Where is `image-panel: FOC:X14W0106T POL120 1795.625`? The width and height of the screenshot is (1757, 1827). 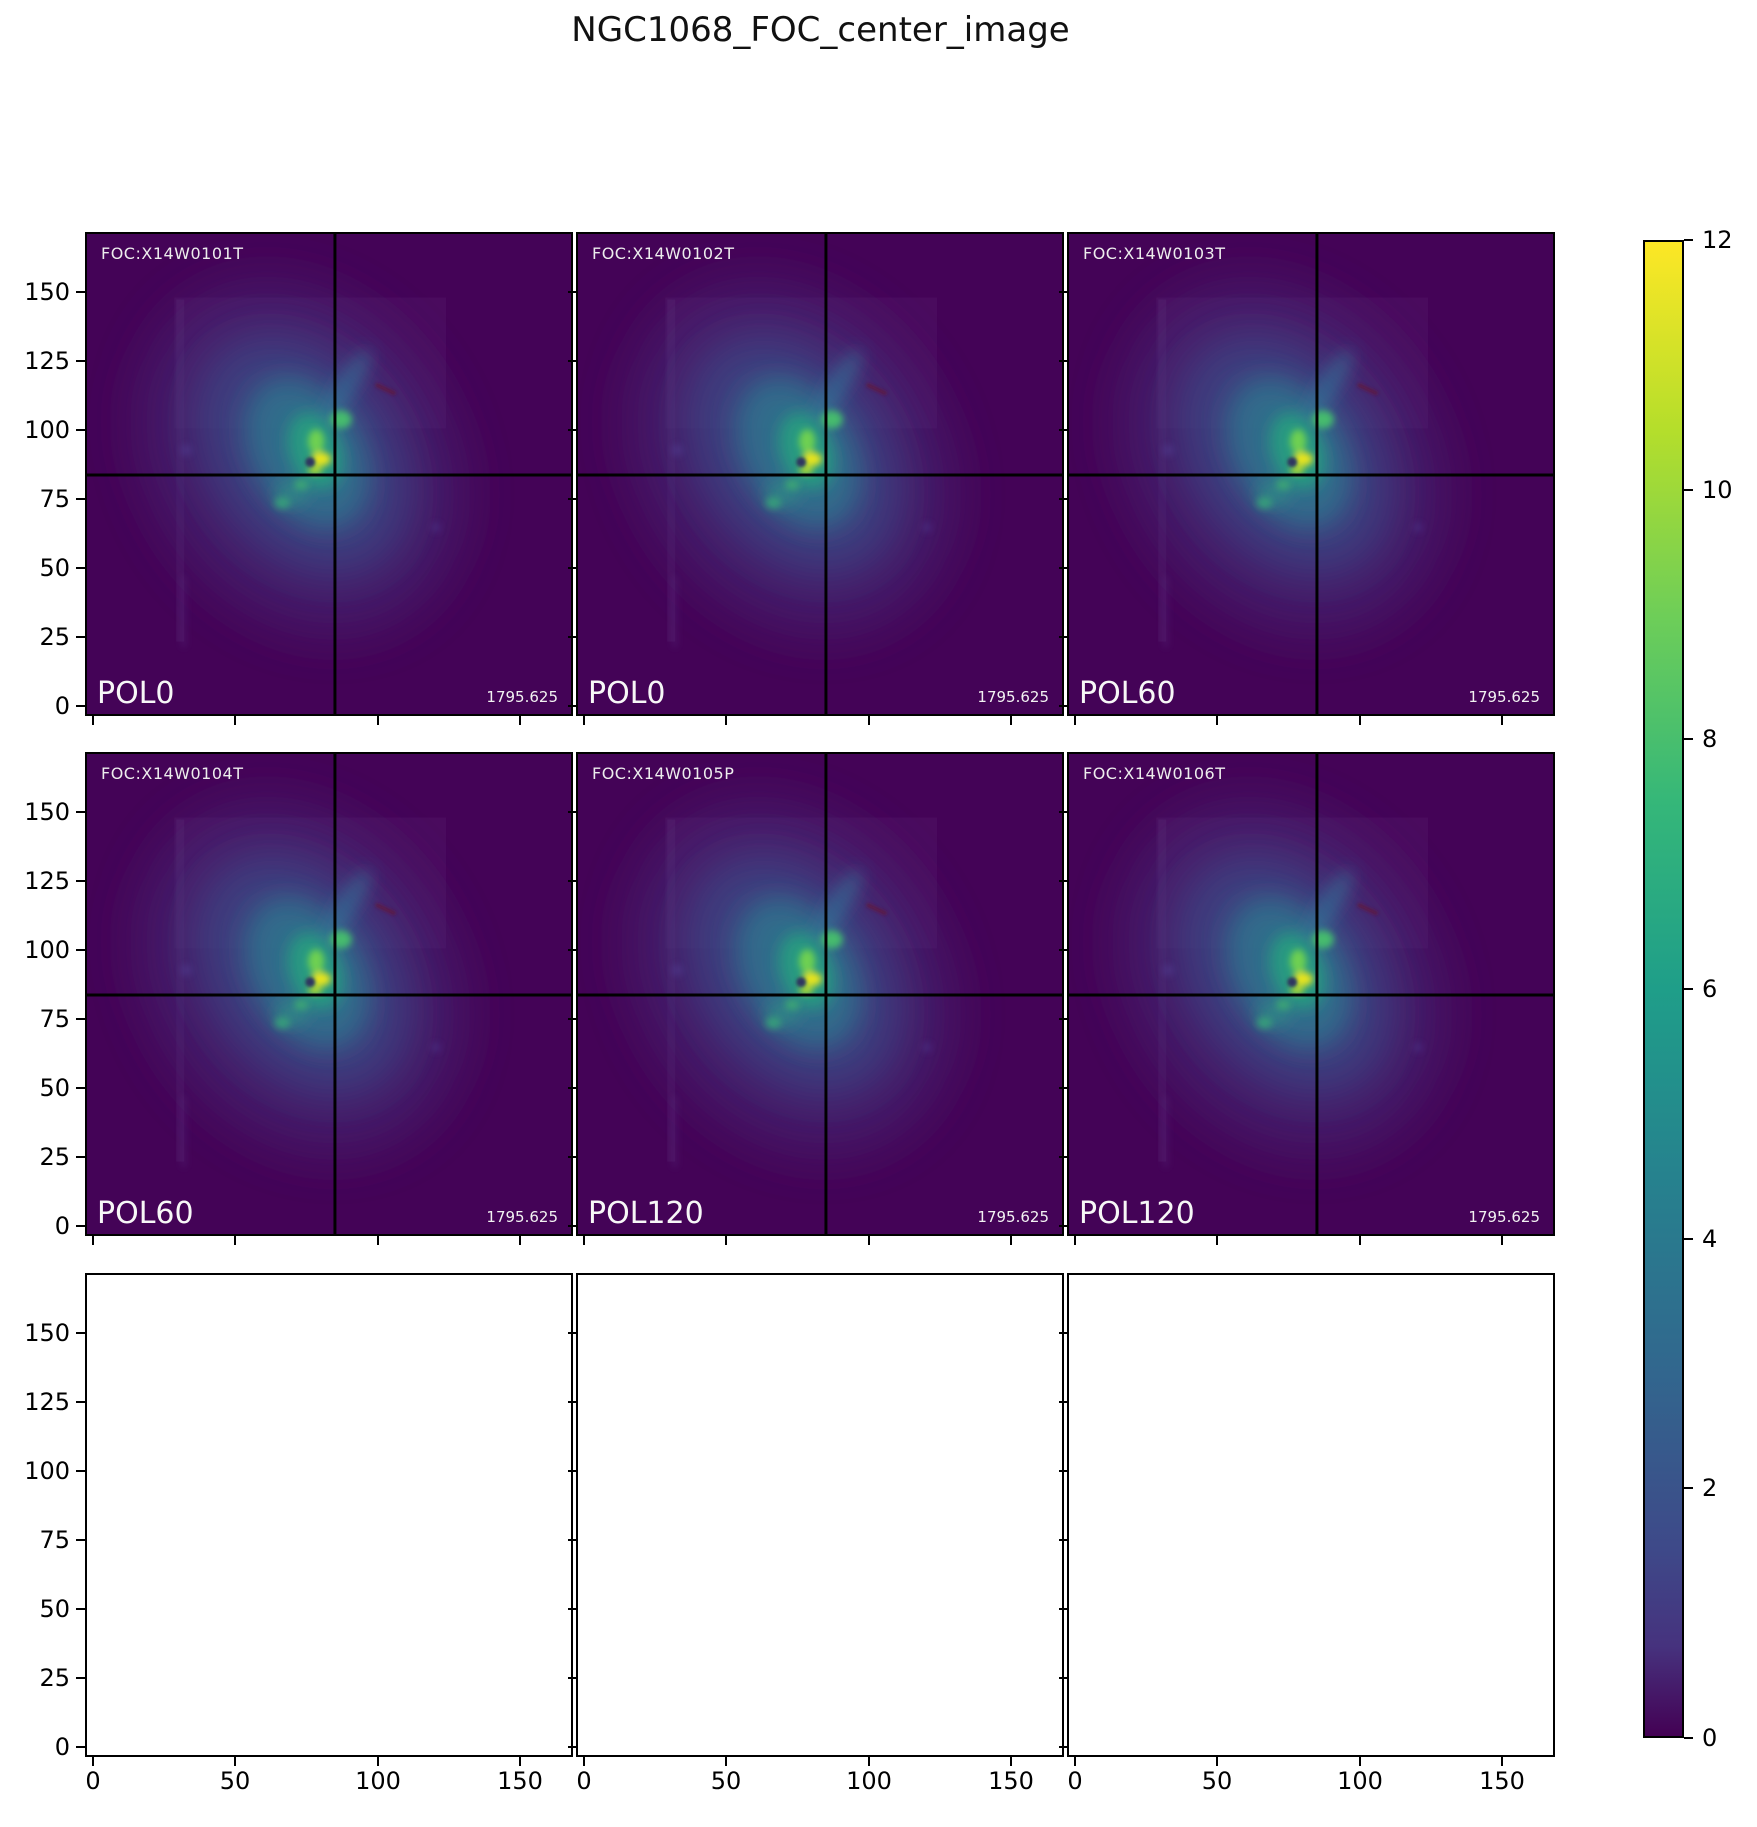
image-panel: FOC:X14W0106T POL120 1795.625 is located at coordinates (1311, 994).